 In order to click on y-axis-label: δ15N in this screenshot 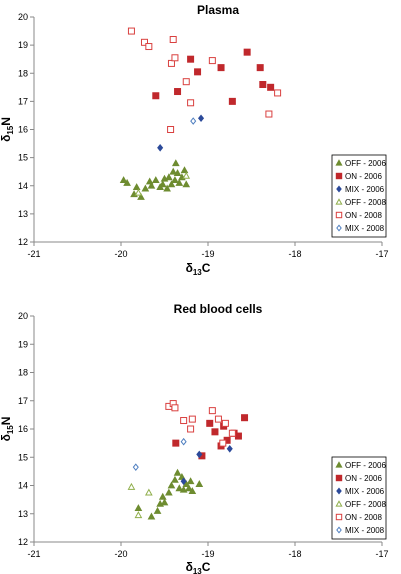, I will do `click(7, 429)`.